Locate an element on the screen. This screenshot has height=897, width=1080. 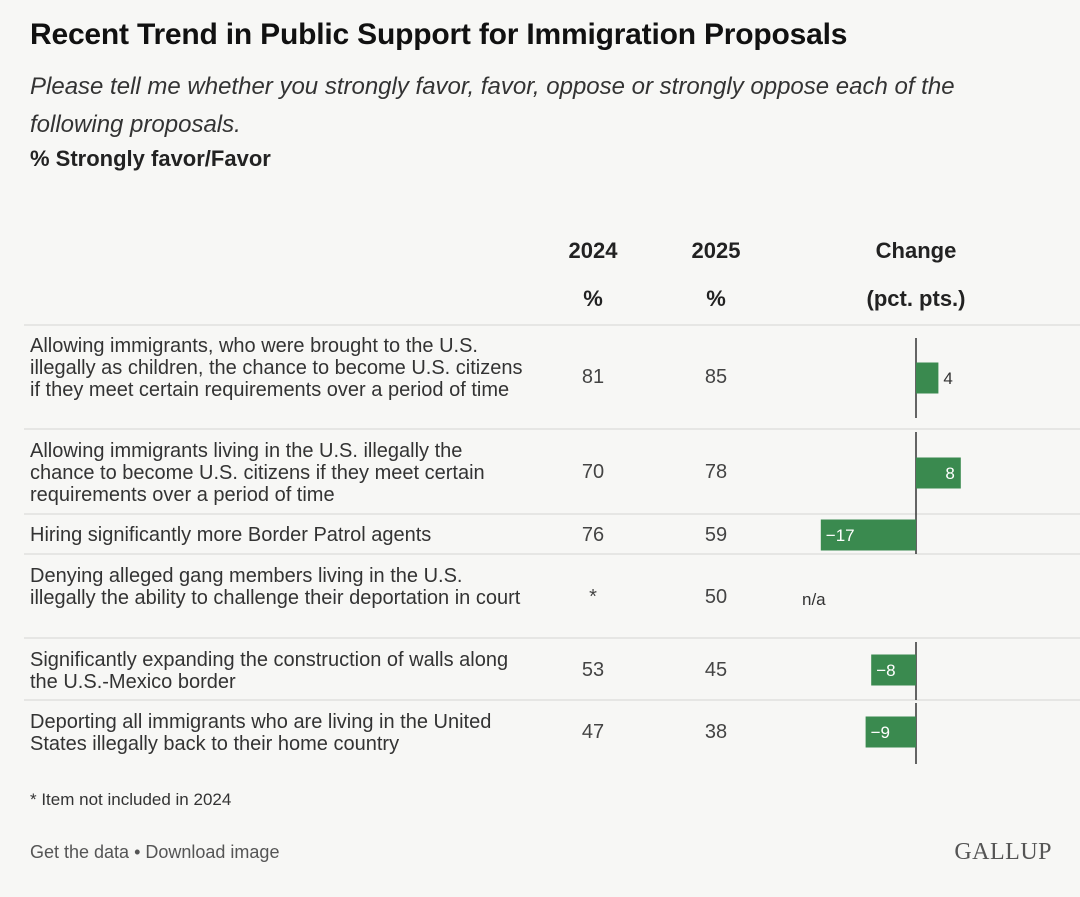
value-2024: 47 is located at coordinates (593, 732).